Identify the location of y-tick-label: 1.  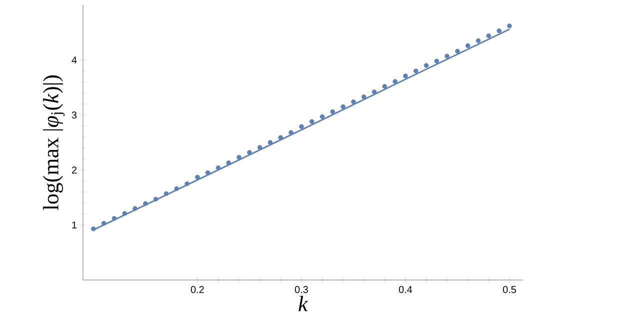
(74, 225).